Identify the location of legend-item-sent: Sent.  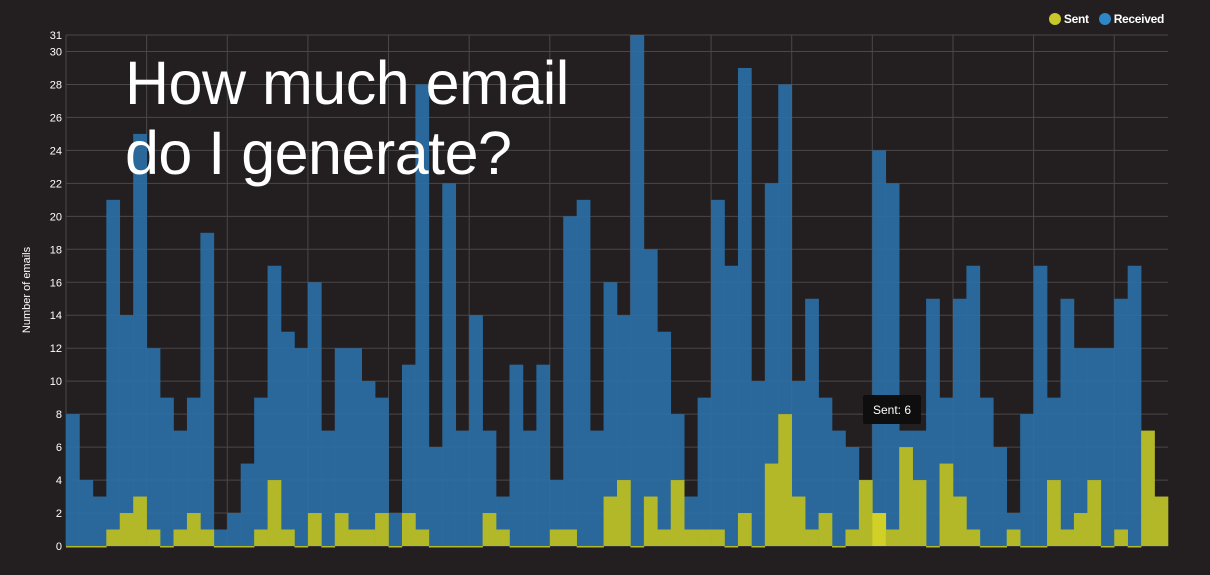
(1068, 19).